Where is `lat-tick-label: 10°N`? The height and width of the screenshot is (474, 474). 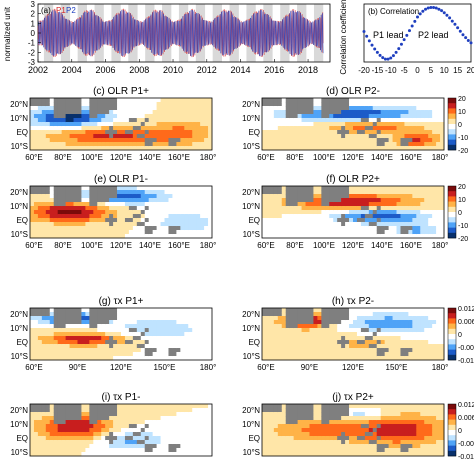 lat-tick-label: 10°N is located at coordinates (19, 424).